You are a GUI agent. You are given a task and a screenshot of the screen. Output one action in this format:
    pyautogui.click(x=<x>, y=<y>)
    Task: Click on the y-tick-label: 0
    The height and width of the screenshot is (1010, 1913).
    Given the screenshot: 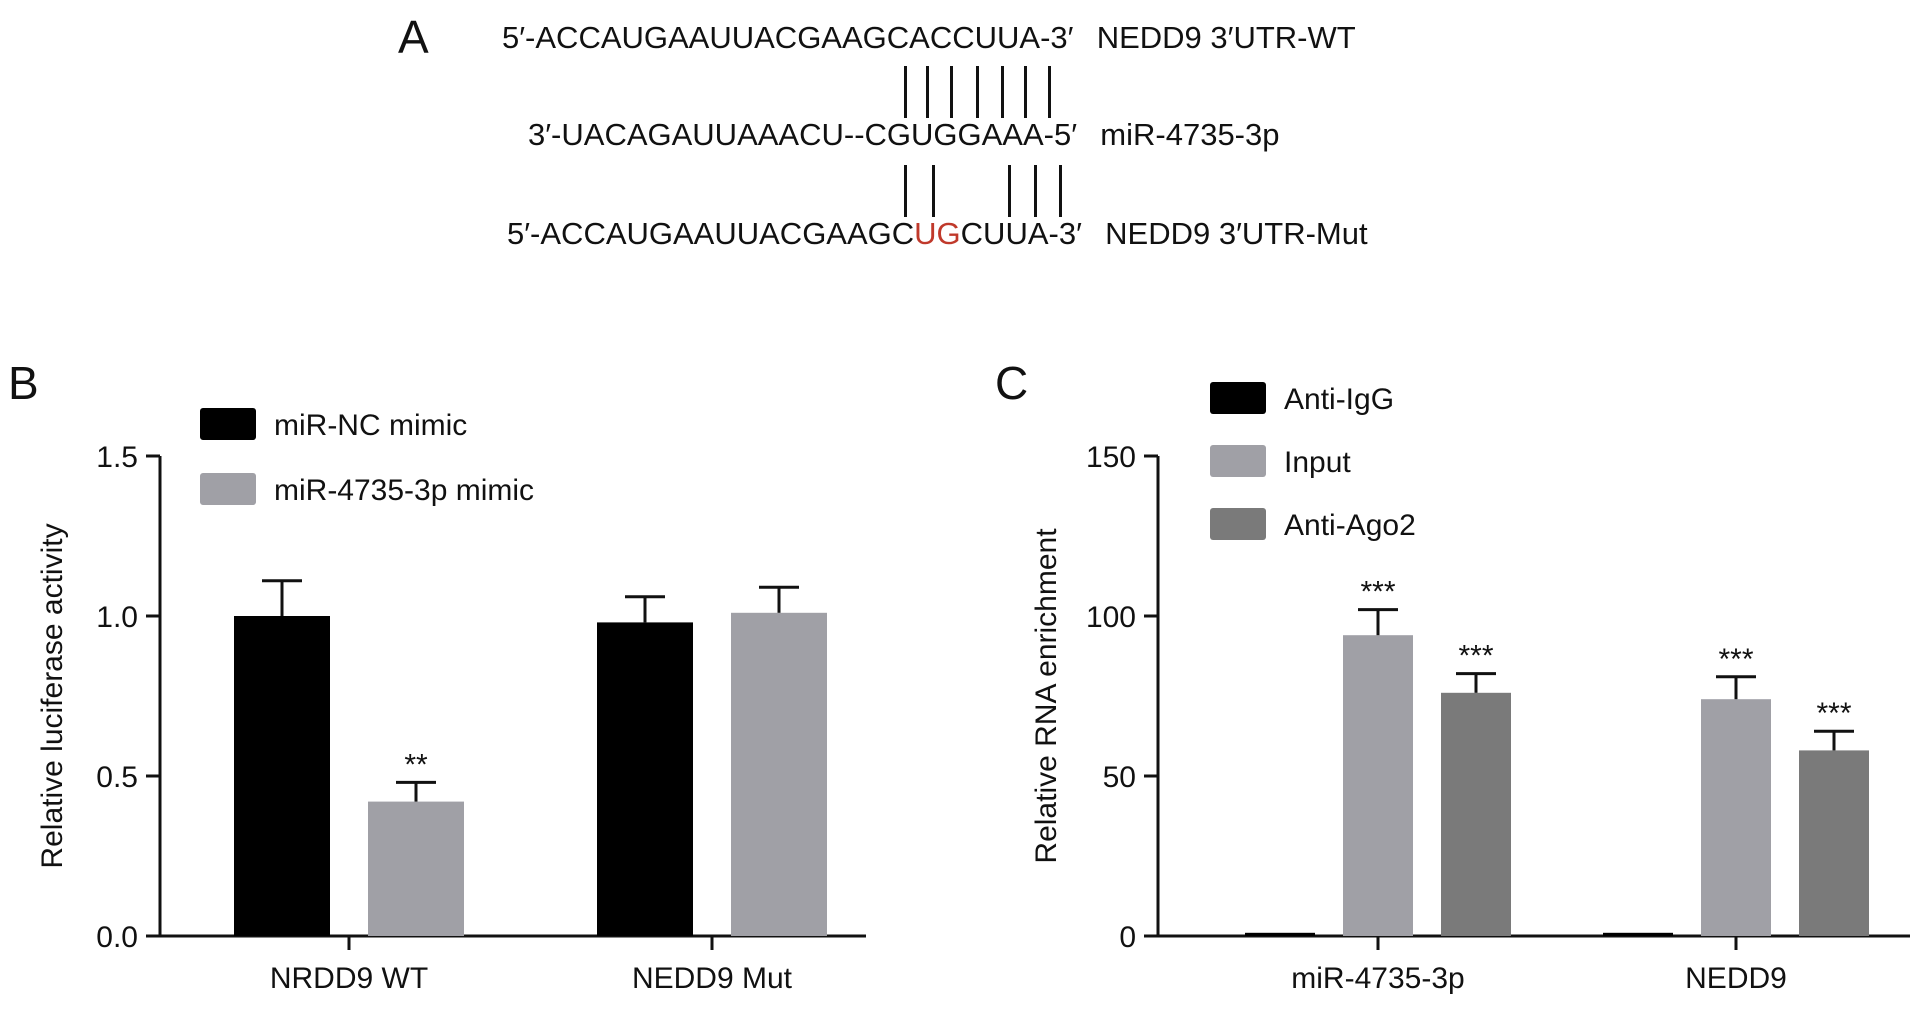 What is the action you would take?
    pyautogui.click(x=1127, y=937)
    